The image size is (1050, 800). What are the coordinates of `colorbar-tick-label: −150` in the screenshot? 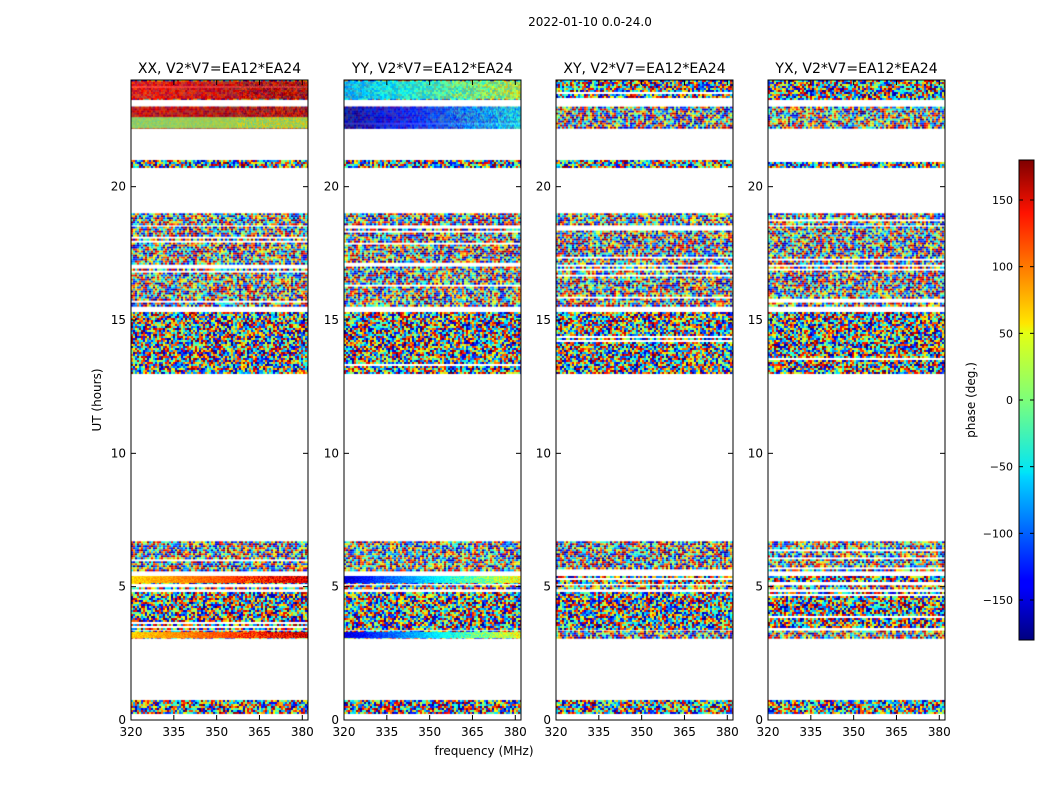 It's located at (998, 600).